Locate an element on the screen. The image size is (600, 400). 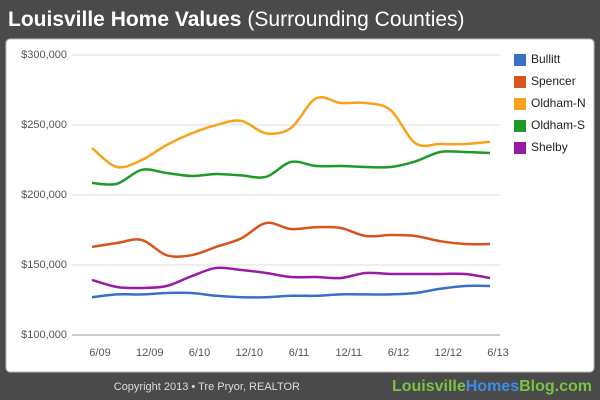
x-tick-label: 6/09 is located at coordinates (99, 353).